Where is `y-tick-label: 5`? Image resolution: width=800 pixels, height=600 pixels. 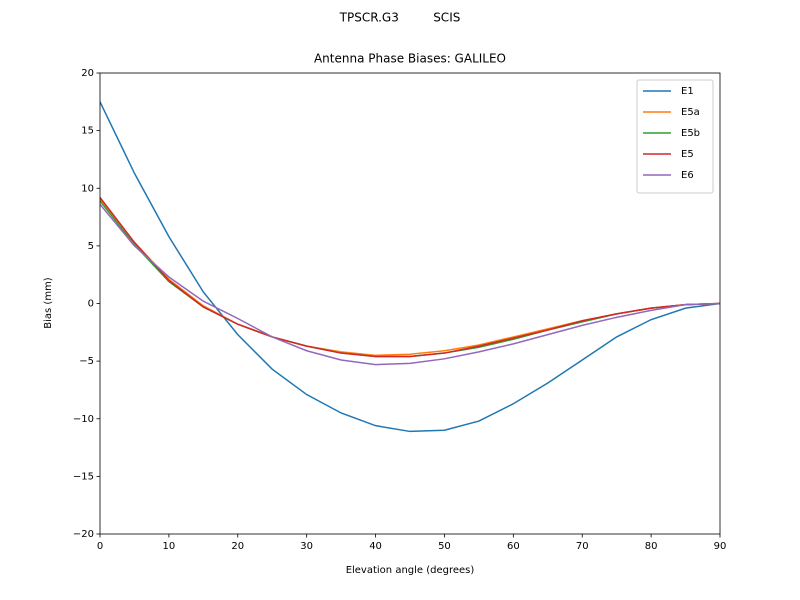 y-tick-label: 5 is located at coordinates (91, 246).